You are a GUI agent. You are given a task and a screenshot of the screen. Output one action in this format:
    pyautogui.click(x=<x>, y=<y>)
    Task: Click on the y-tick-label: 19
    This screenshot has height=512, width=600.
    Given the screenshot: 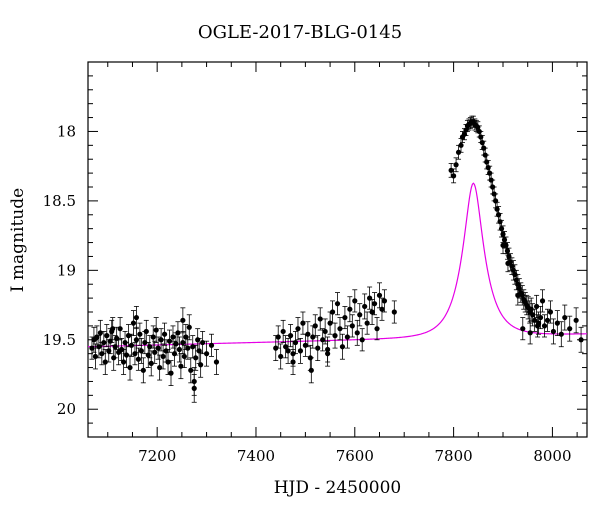 What is the action you would take?
    pyautogui.click(x=66, y=270)
    